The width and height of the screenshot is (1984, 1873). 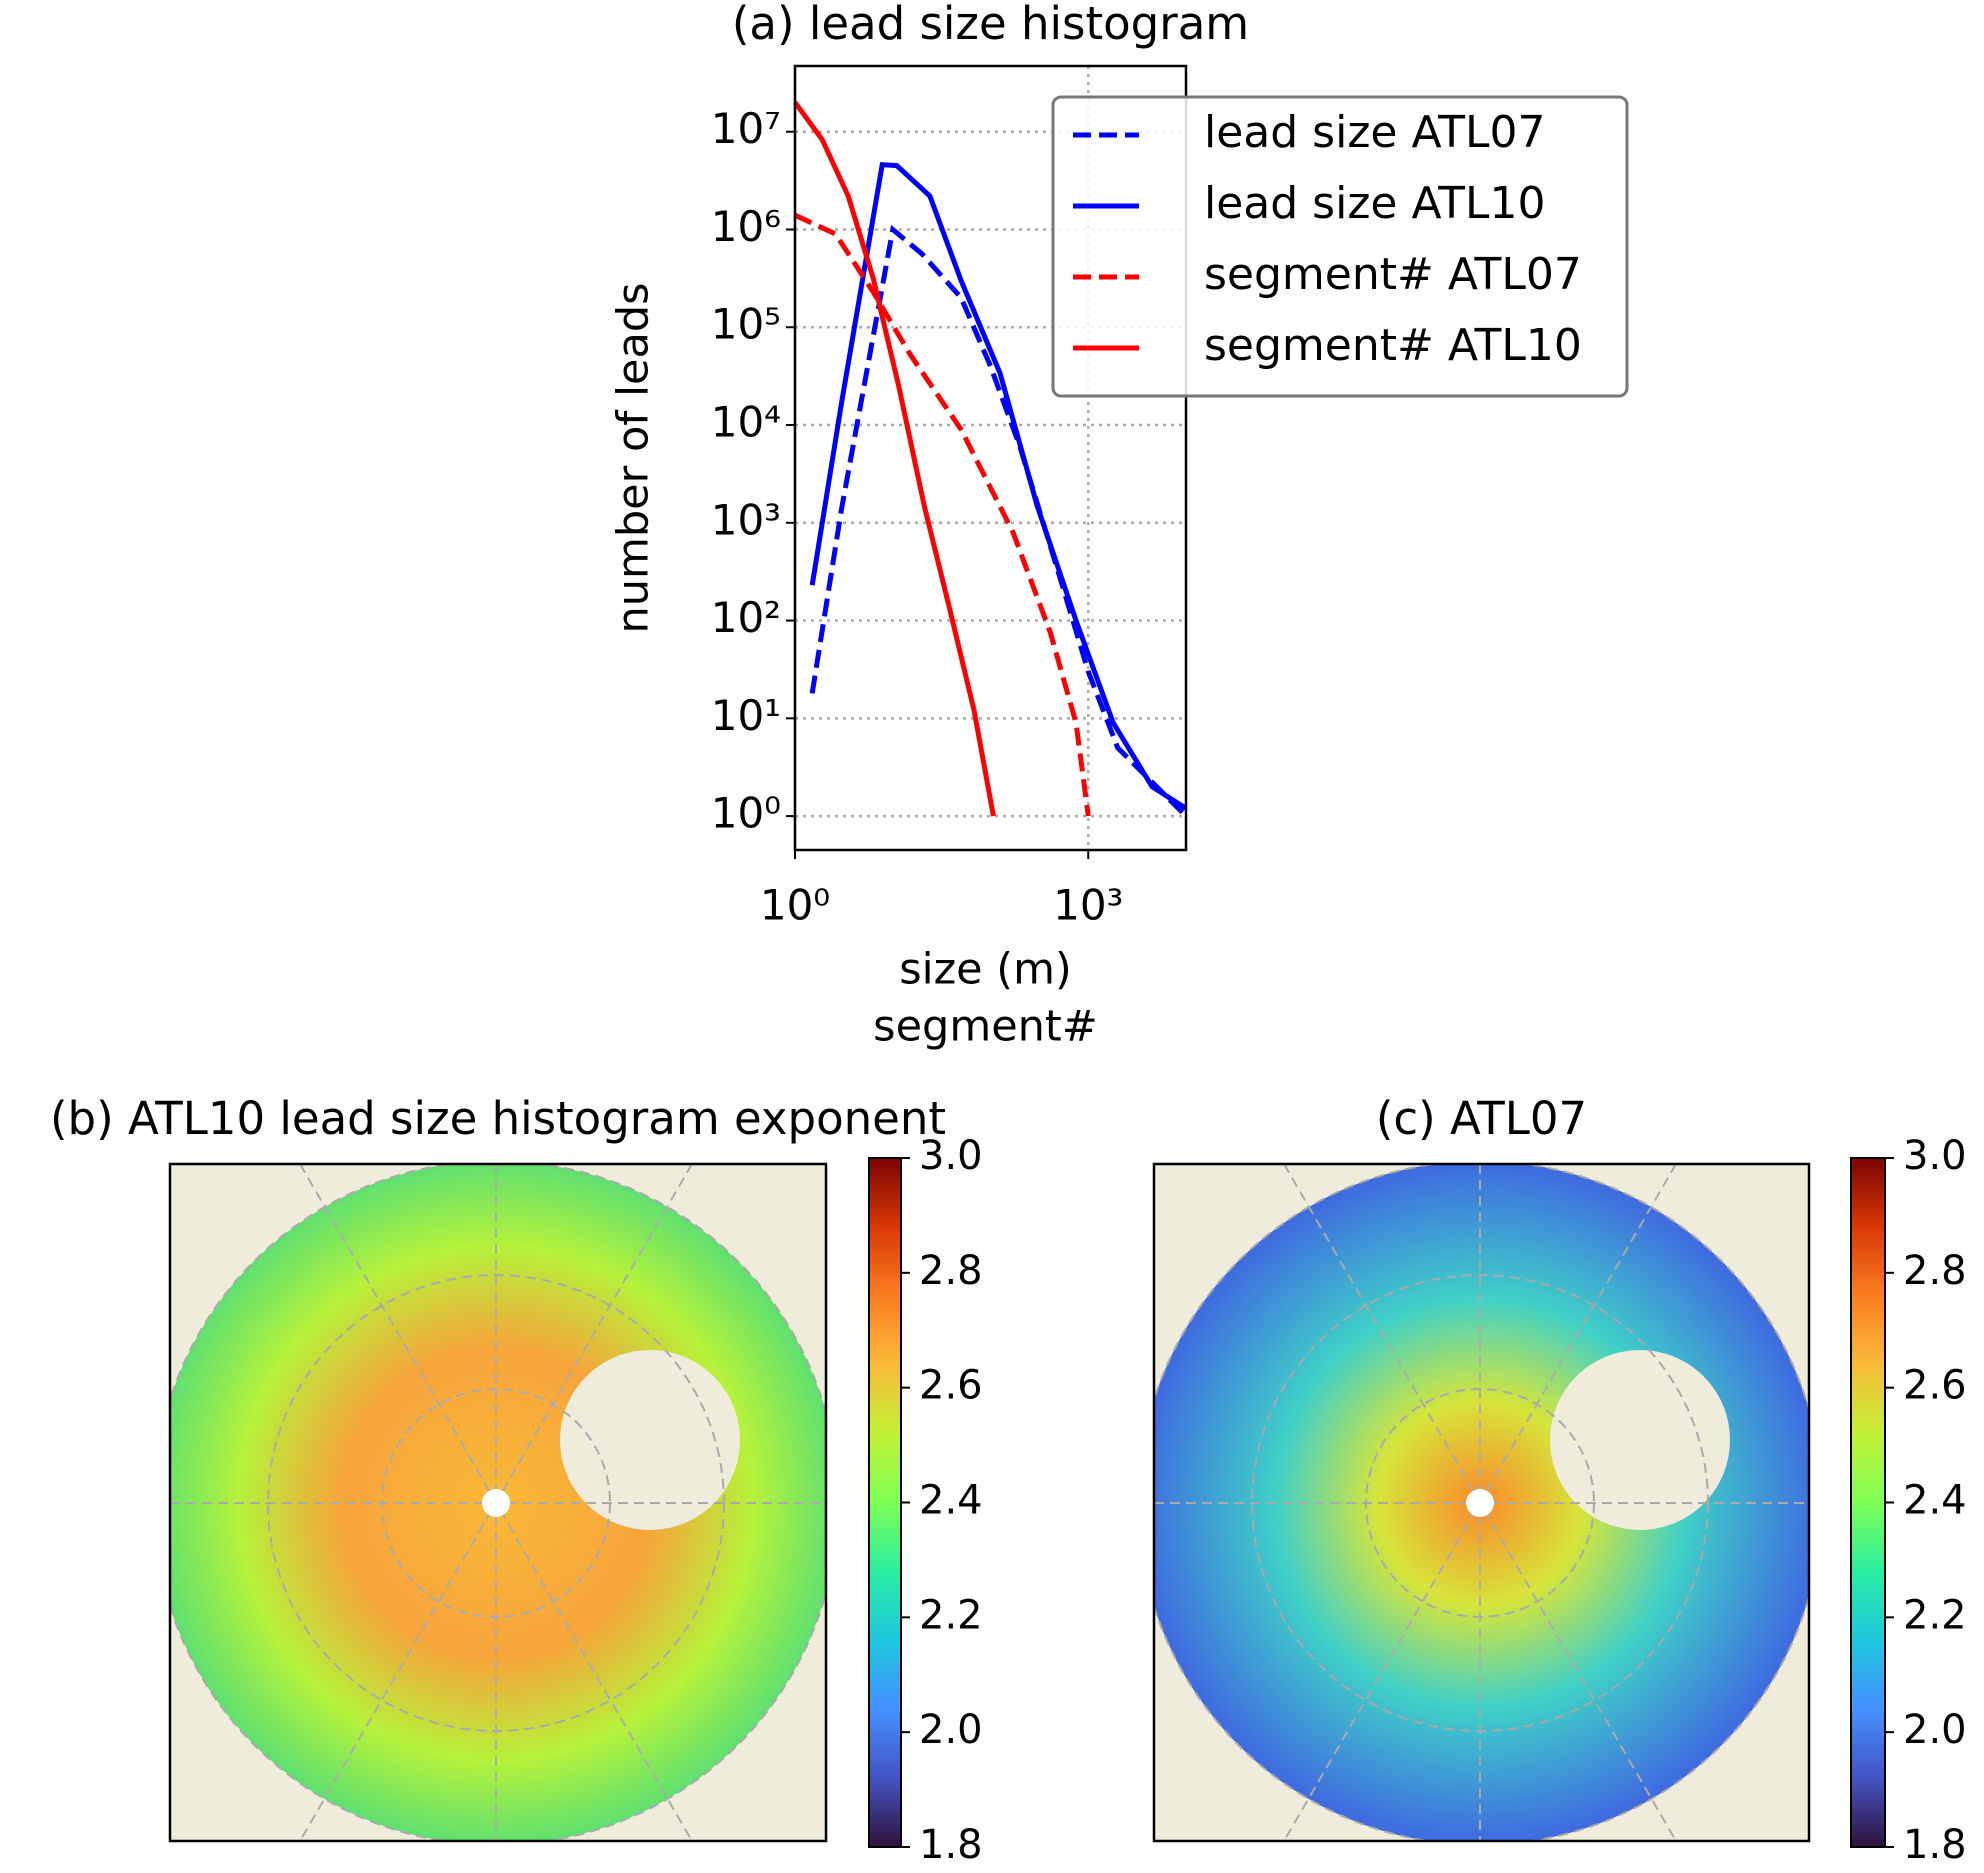 What do you see at coordinates (1088, 905) in the screenshot?
I see `x-tick-label: 10³` at bounding box center [1088, 905].